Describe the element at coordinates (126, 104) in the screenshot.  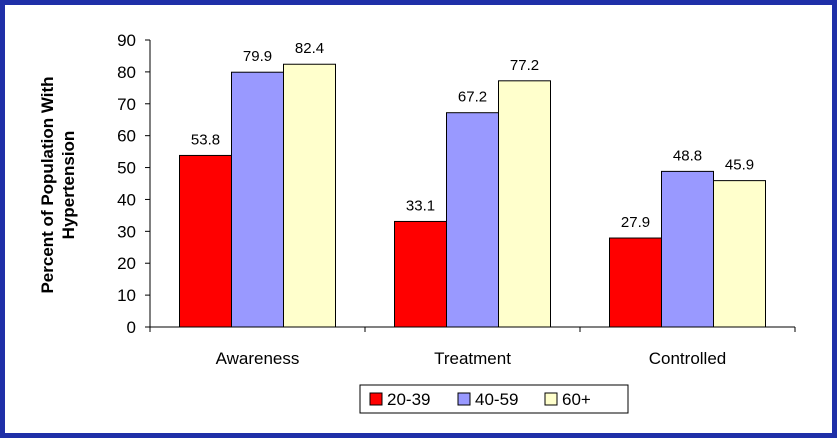
I see `y-tick-label: 70` at that location.